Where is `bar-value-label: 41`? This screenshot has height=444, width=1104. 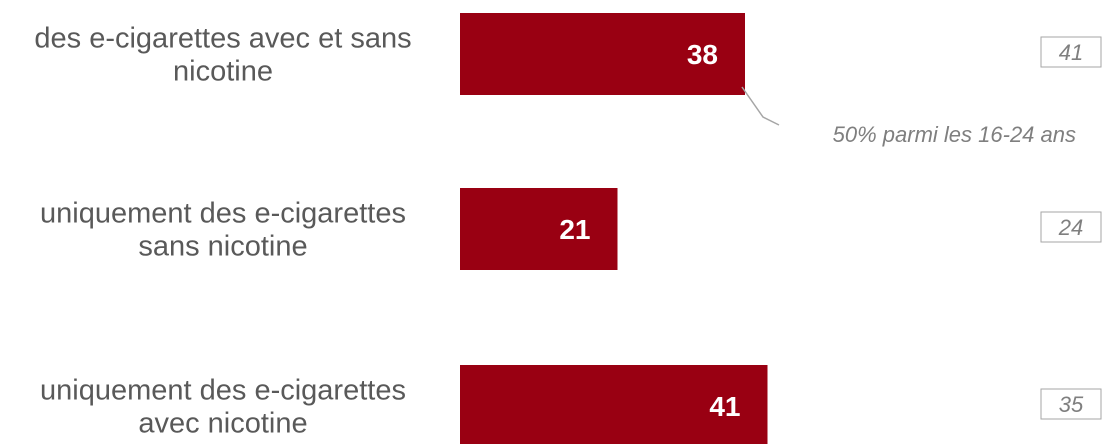 bar-value-label: 41 is located at coordinates (724, 406).